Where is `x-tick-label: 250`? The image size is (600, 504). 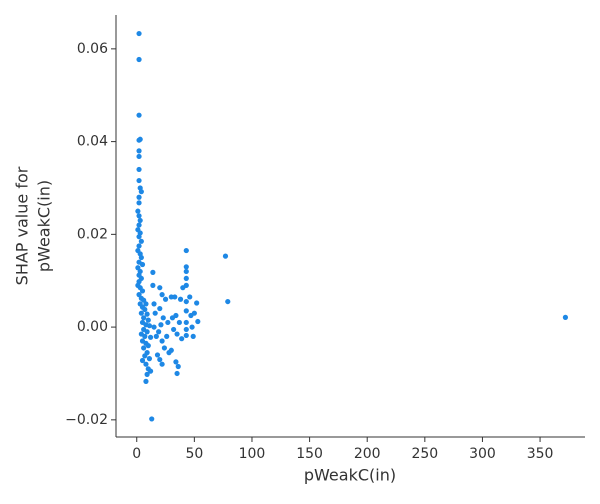 x-tick-label: 250 is located at coordinates (424, 454).